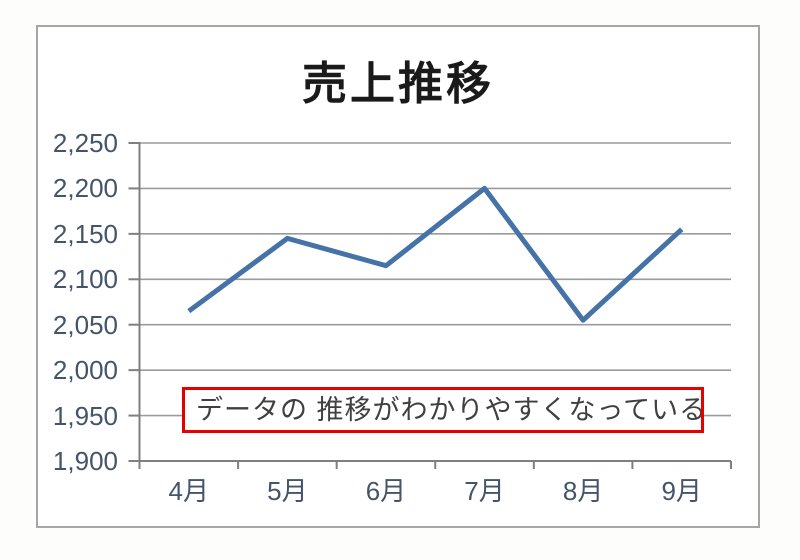  What do you see at coordinates (386, 491) in the screenshot?
I see `x-axis-label: 6月` at bounding box center [386, 491].